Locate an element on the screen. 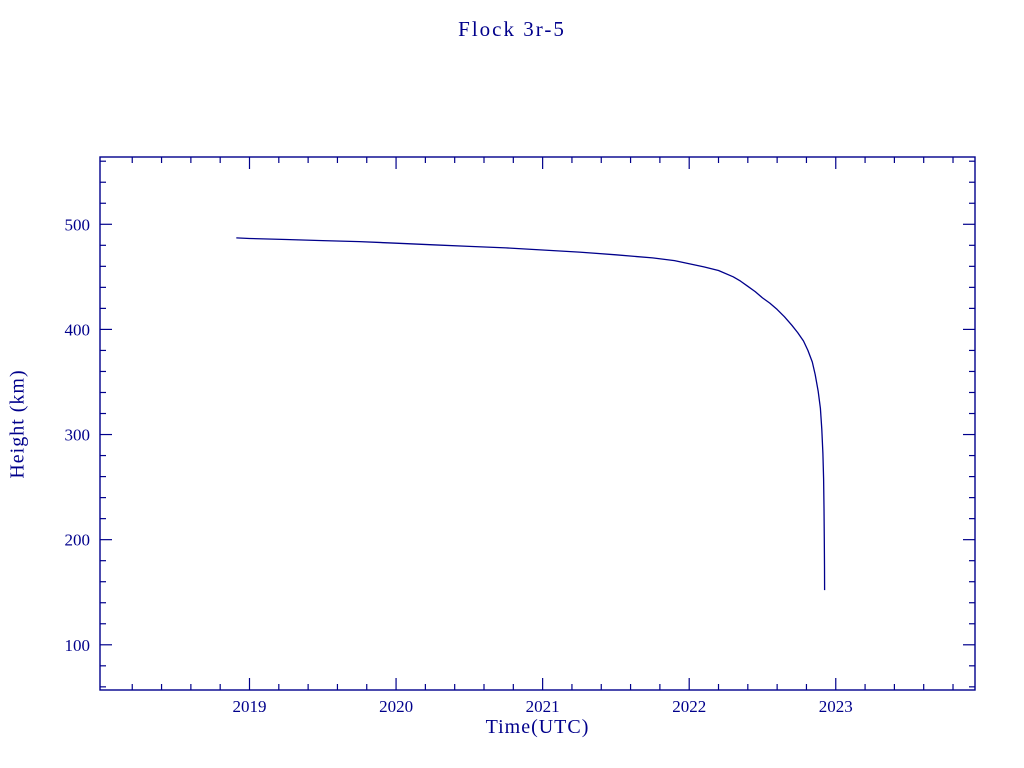 This screenshot has height=768, width=1024. x-tick-label: 2022 is located at coordinates (689, 706).